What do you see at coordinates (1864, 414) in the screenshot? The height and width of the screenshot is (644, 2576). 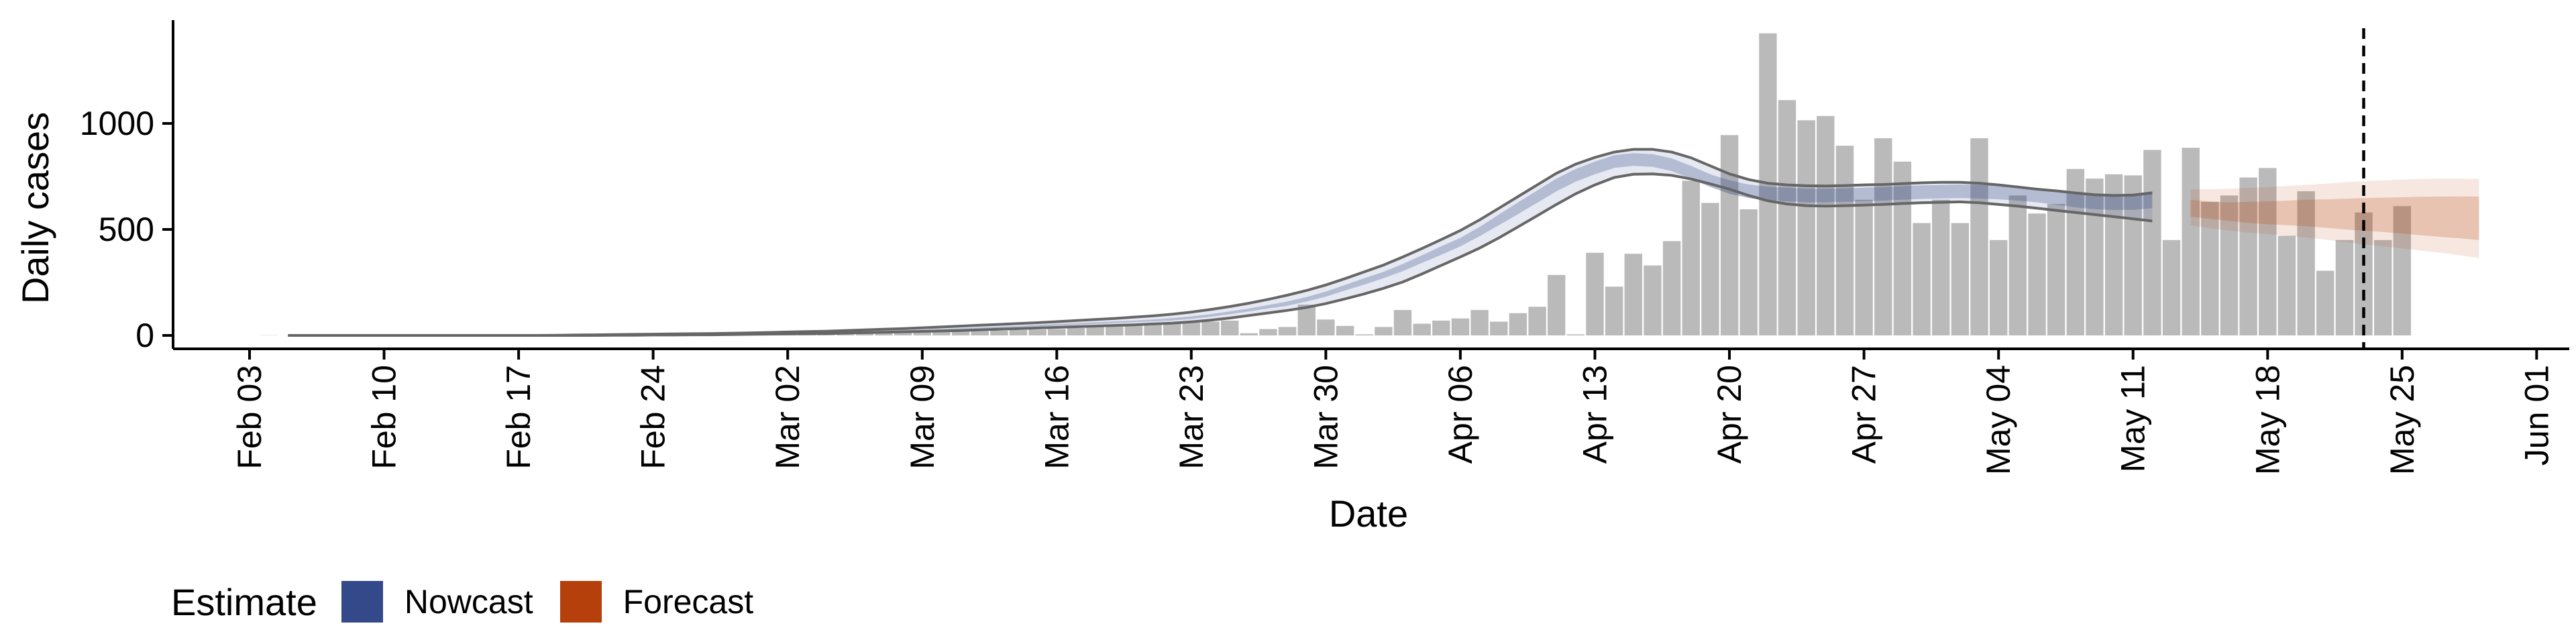 I see `x-tick-label: Apr 27` at bounding box center [1864, 414].